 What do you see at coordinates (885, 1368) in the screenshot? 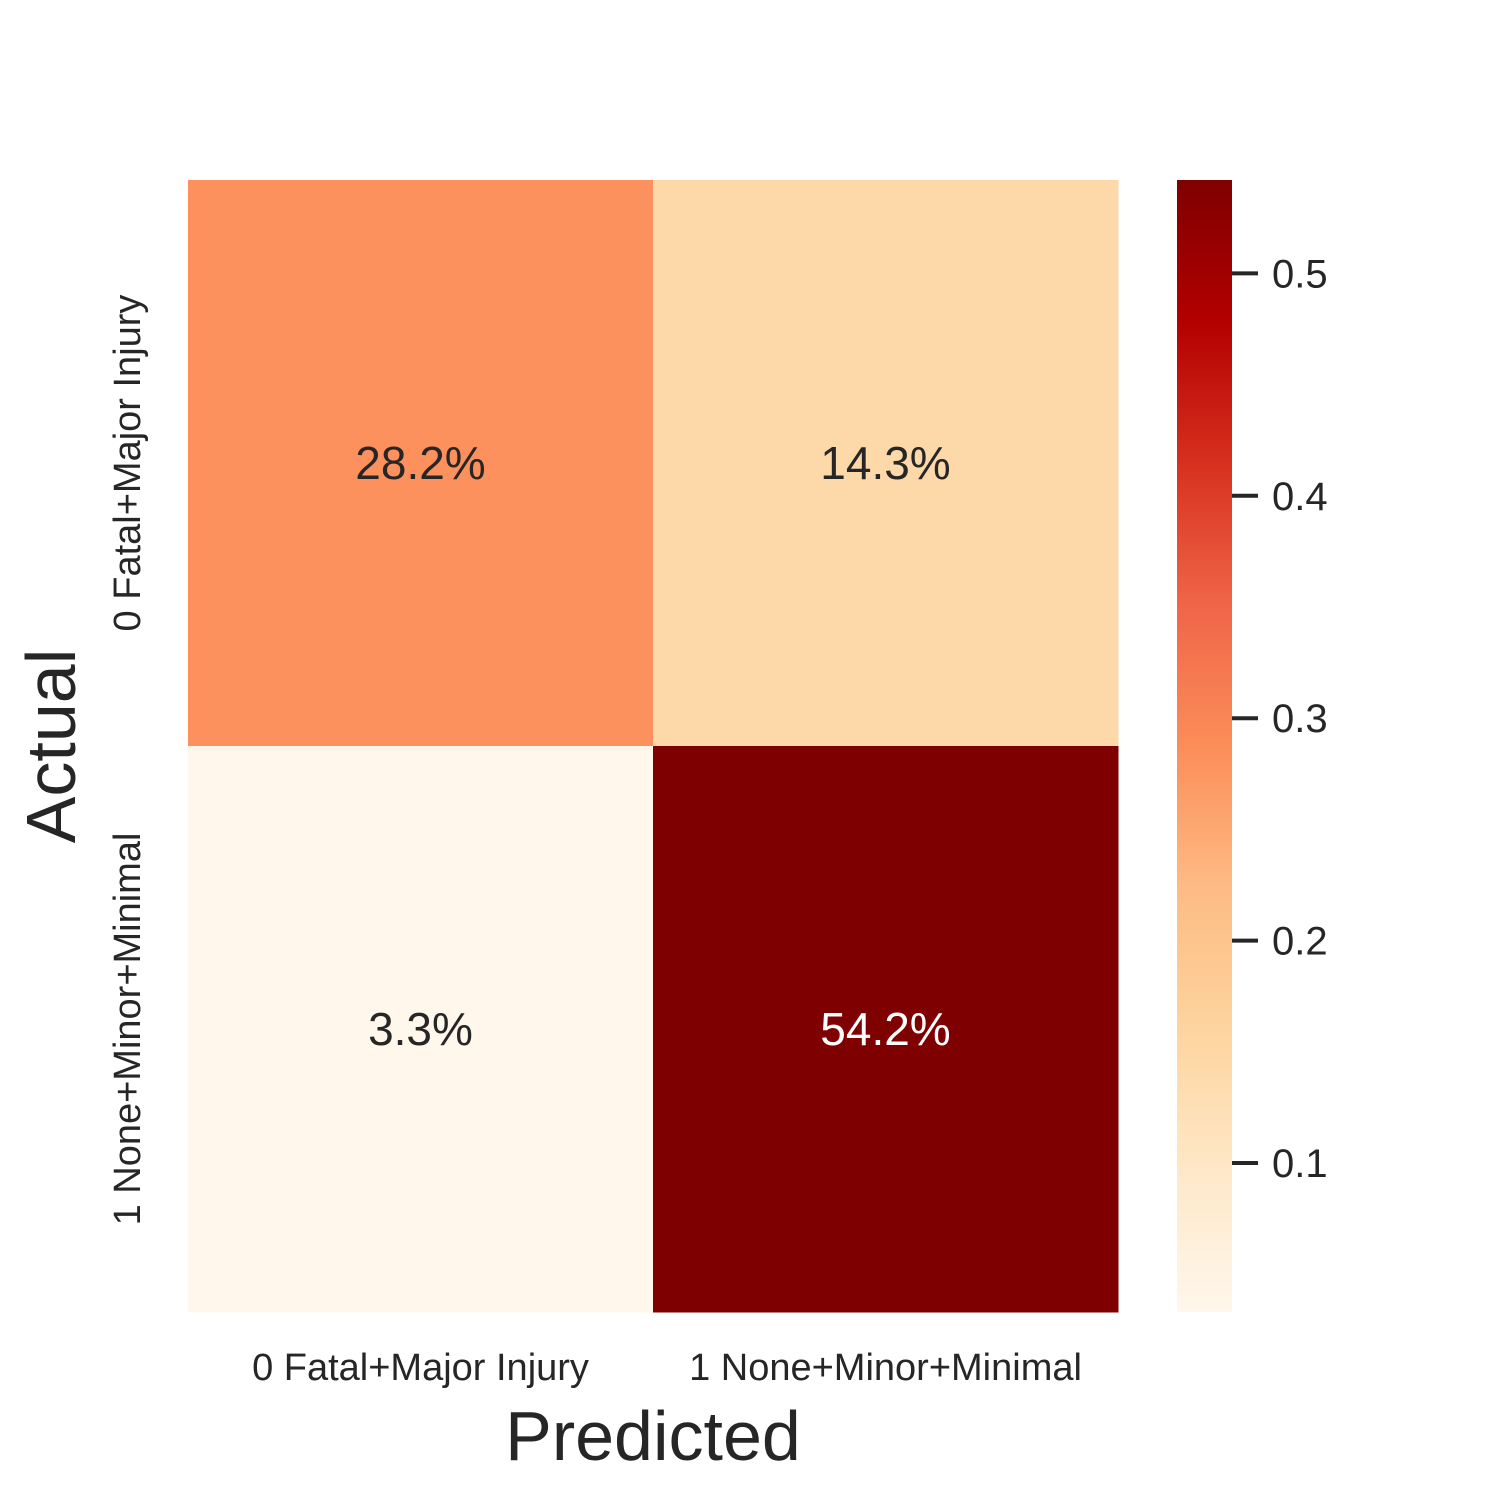
I see `x-tick-label: 1 None+Minor+Minimal` at bounding box center [885, 1368].